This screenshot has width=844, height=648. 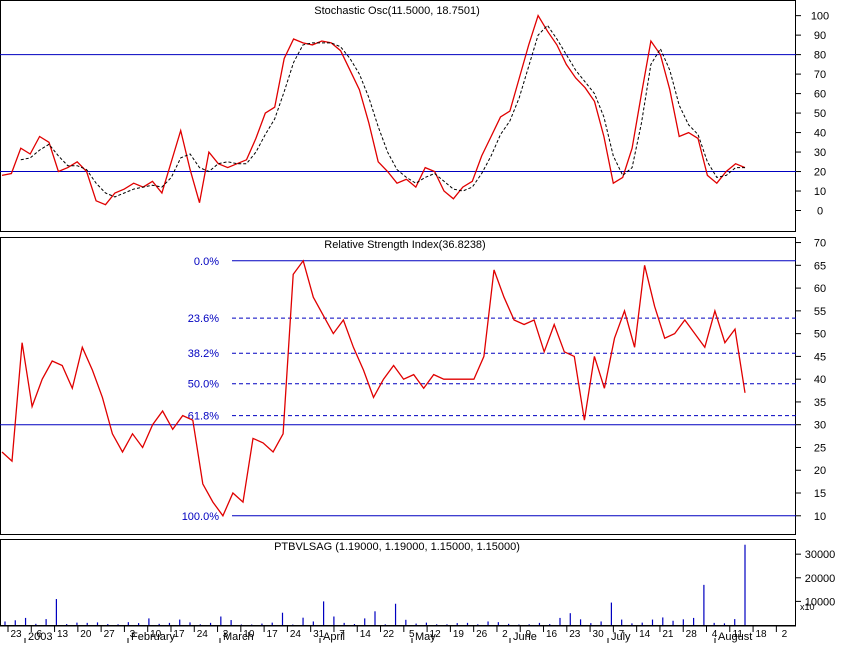 What do you see at coordinates (820, 471) in the screenshot?
I see `rsi-tick-label: 20` at bounding box center [820, 471].